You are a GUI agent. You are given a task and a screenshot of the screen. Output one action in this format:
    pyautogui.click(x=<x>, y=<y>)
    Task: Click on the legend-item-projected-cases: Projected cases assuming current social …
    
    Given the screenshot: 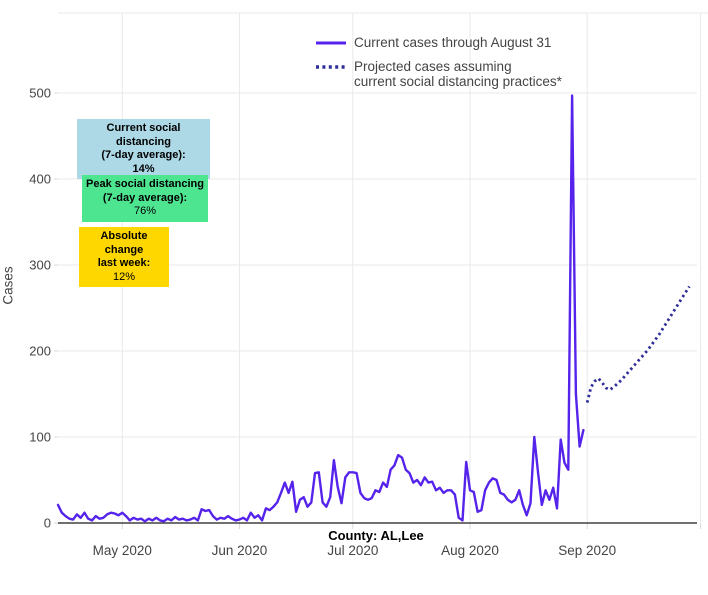 What is the action you would take?
    pyautogui.click(x=439, y=74)
    